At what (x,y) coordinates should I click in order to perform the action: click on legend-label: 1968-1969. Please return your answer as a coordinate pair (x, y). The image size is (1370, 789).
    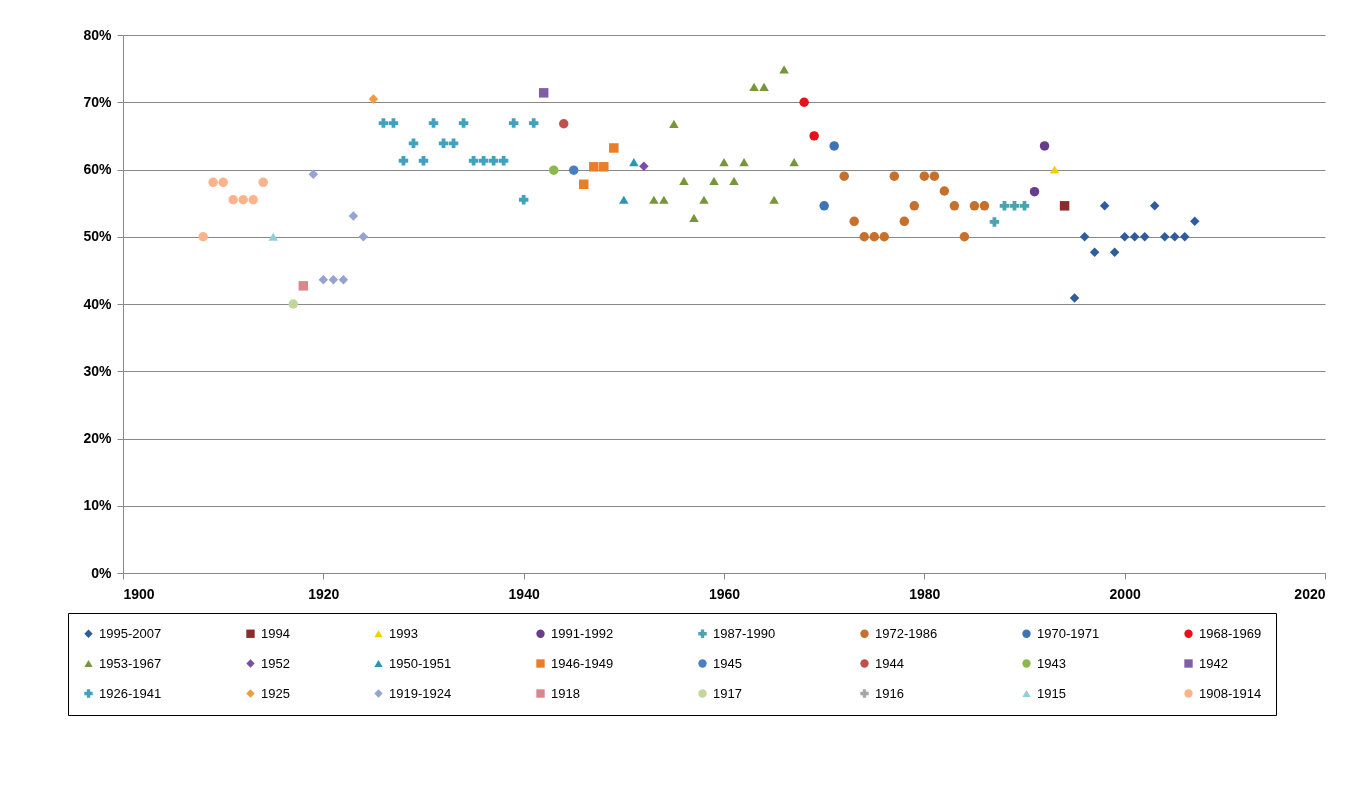
    Looking at the image, I should click on (1230, 633).